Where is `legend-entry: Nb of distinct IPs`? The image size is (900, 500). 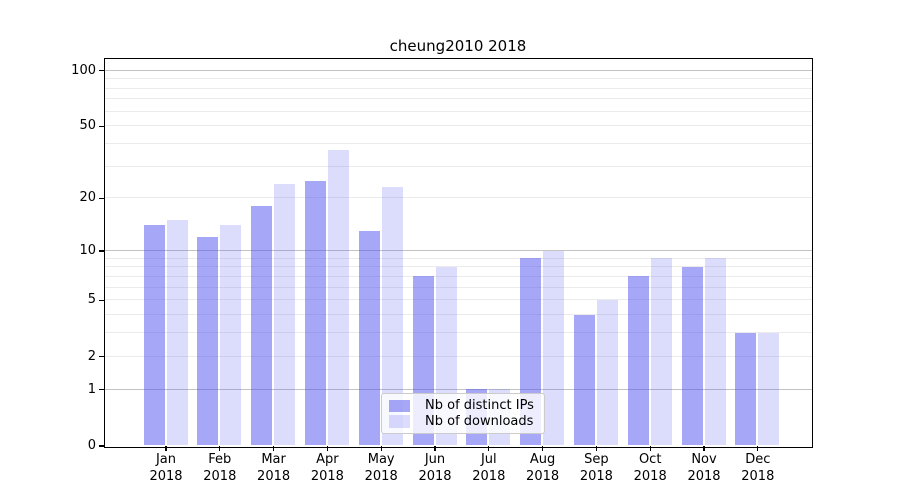
legend-entry: Nb of distinct IPs is located at coordinates (463, 406).